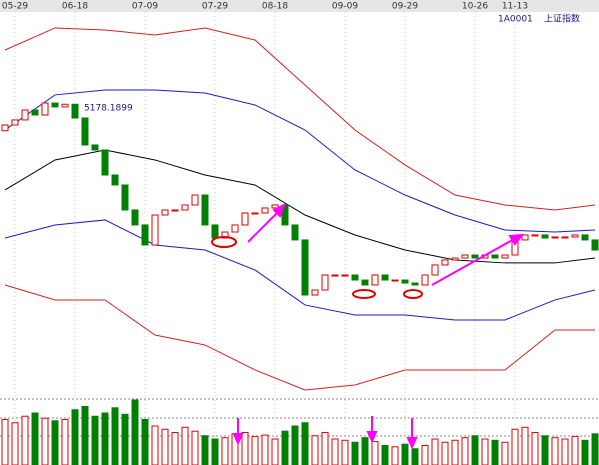  I want to click on date-bar, so click(299, 6).